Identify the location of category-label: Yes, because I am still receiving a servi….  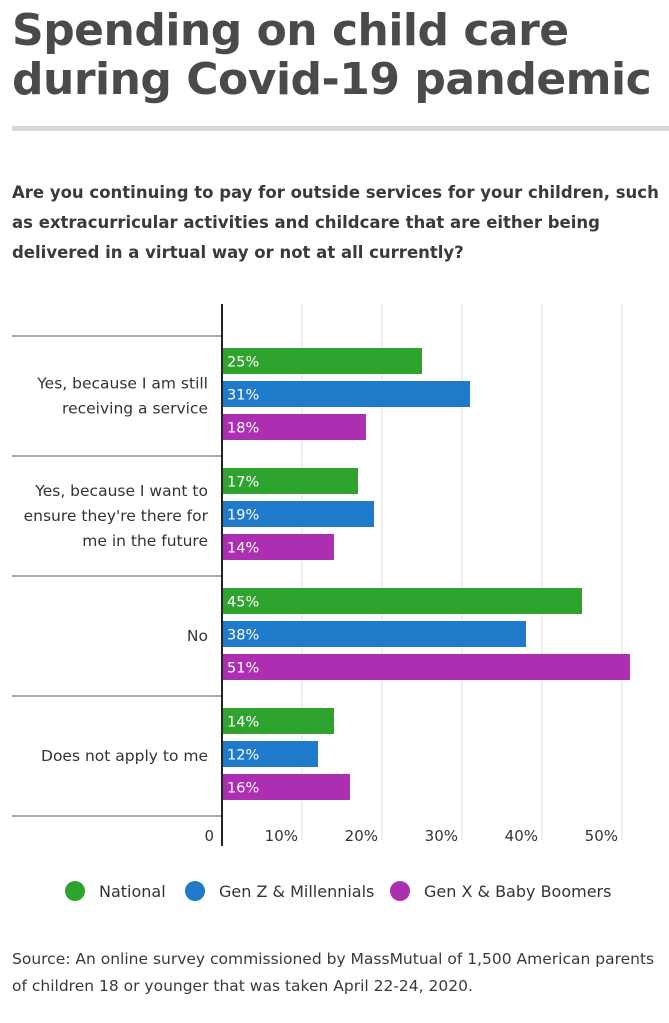
(122, 396).